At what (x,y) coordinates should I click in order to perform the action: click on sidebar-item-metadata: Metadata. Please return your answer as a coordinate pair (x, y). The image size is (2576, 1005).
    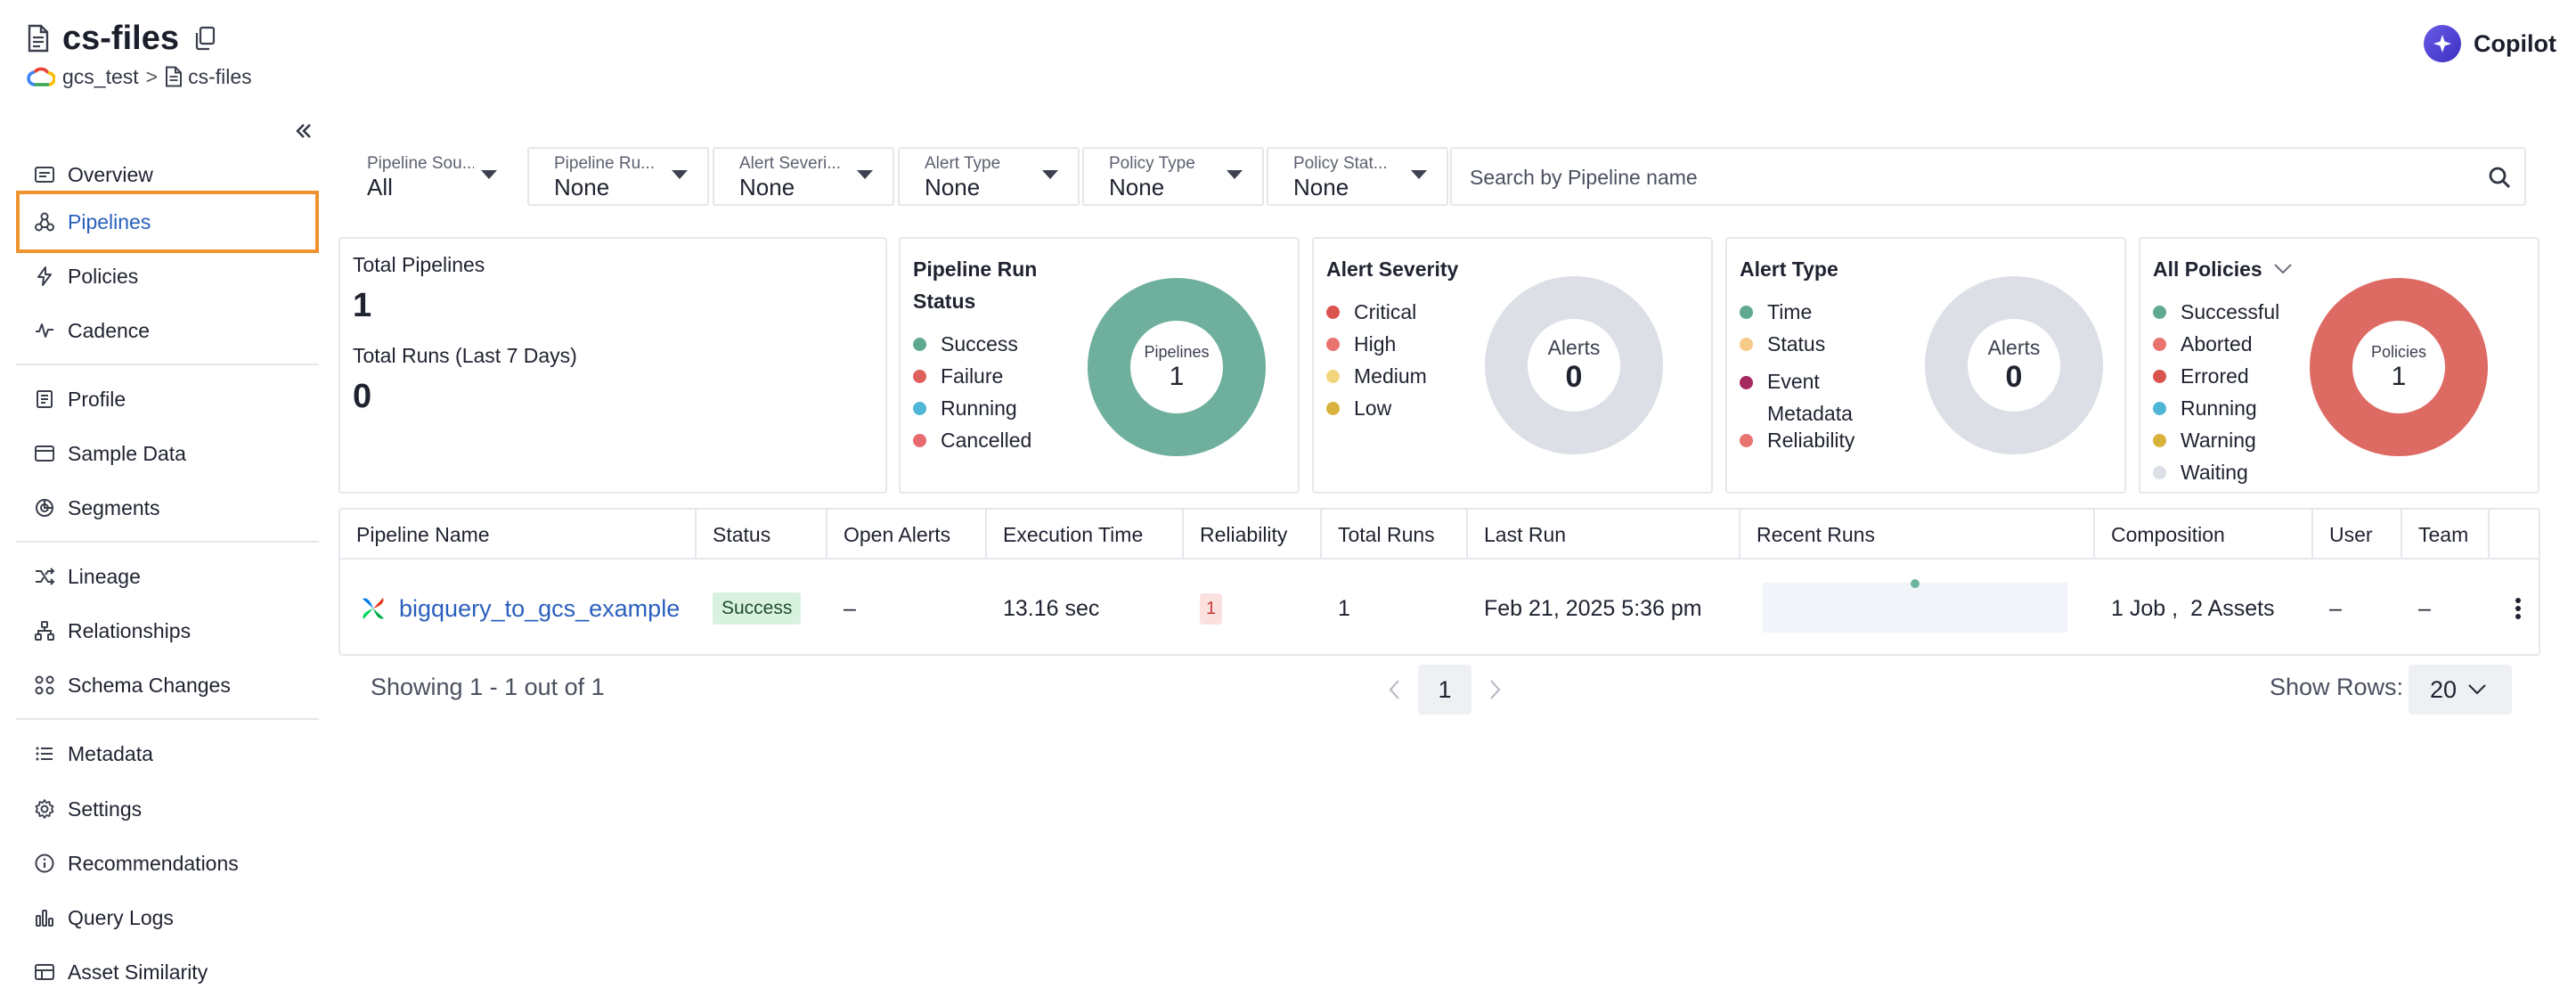
    Looking at the image, I should click on (167, 753).